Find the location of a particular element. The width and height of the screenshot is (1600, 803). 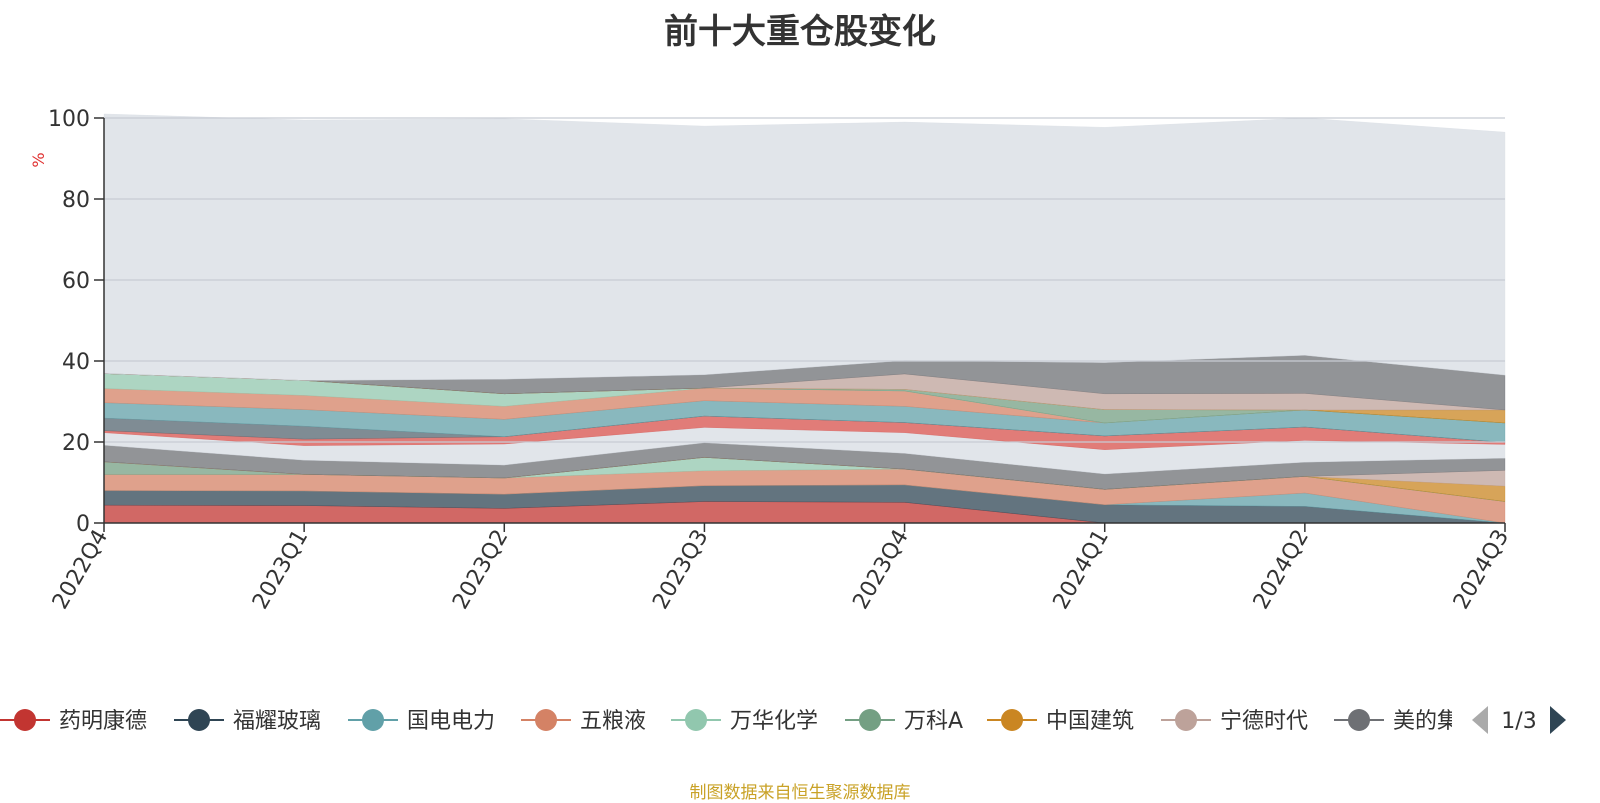

x-tick-label: 2023Q1 is located at coordinates (280, 570).